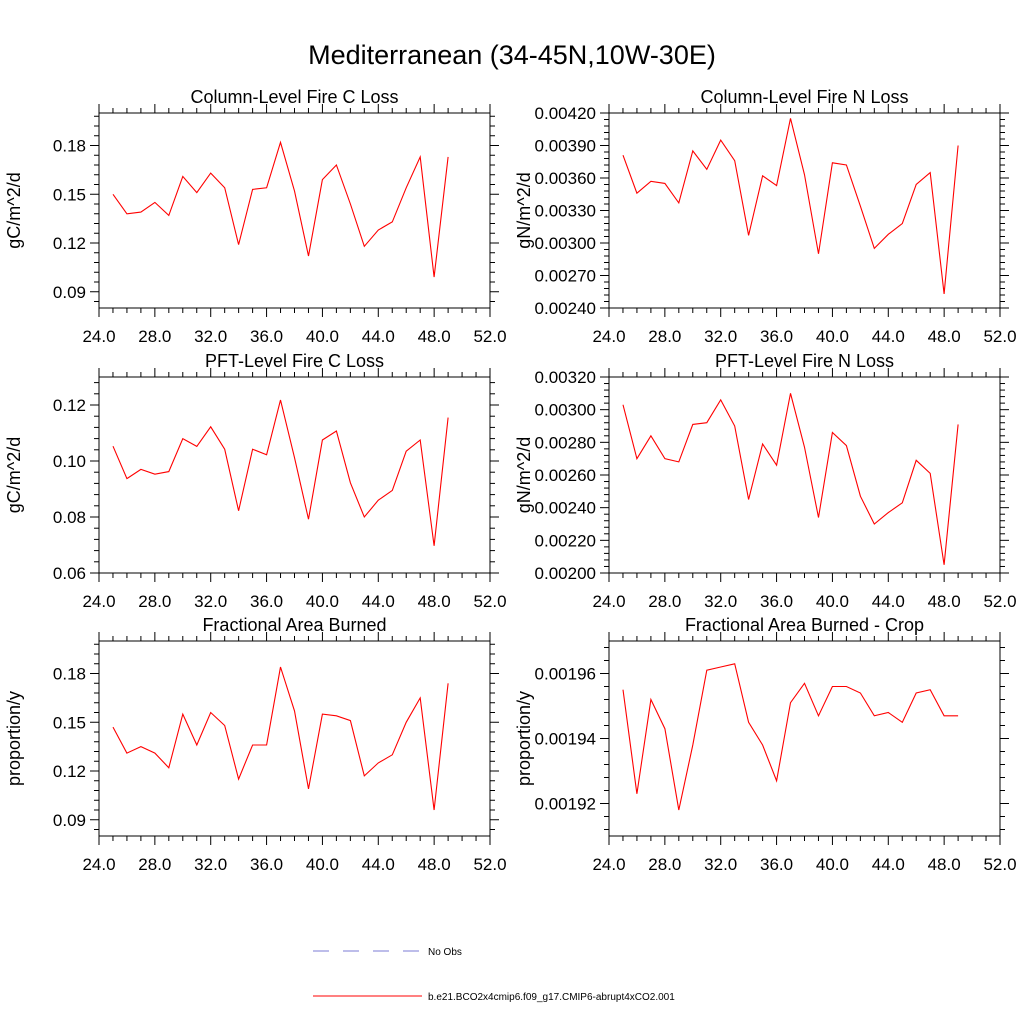 The height and width of the screenshot is (1029, 1024). I want to click on panel-title: Column-Level Fire C Loss, so click(294, 97).